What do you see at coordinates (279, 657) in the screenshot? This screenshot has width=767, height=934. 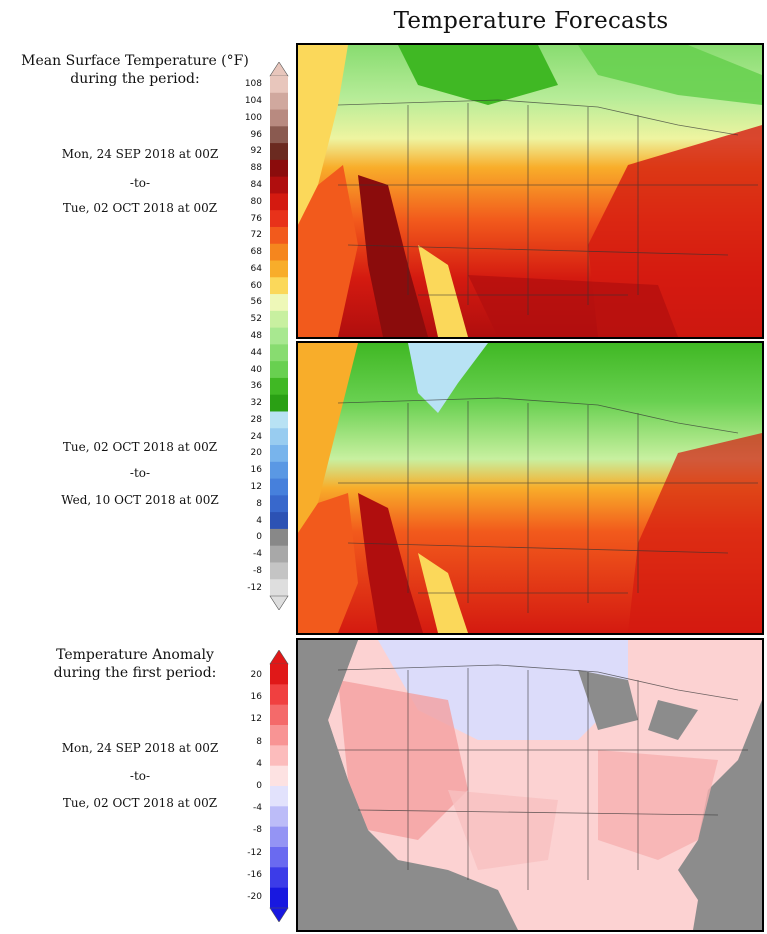 I see `anom-colorbar-top-arrow` at bounding box center [279, 657].